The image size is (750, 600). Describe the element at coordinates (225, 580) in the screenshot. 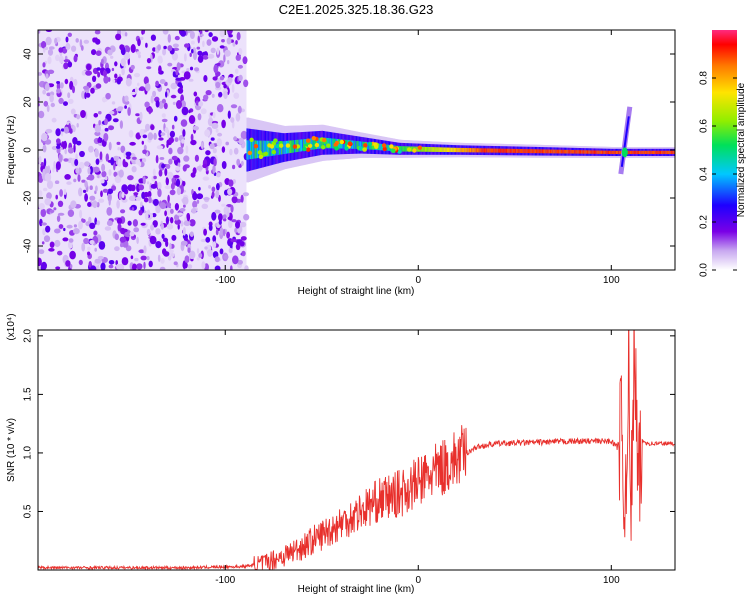

I see `snr-x-tick-label: -100` at that location.